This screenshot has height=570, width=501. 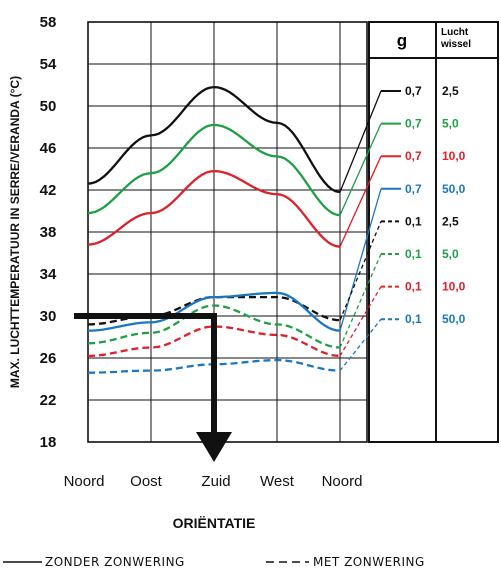 I want to click on y-tick-label: 18, so click(x=48, y=442).